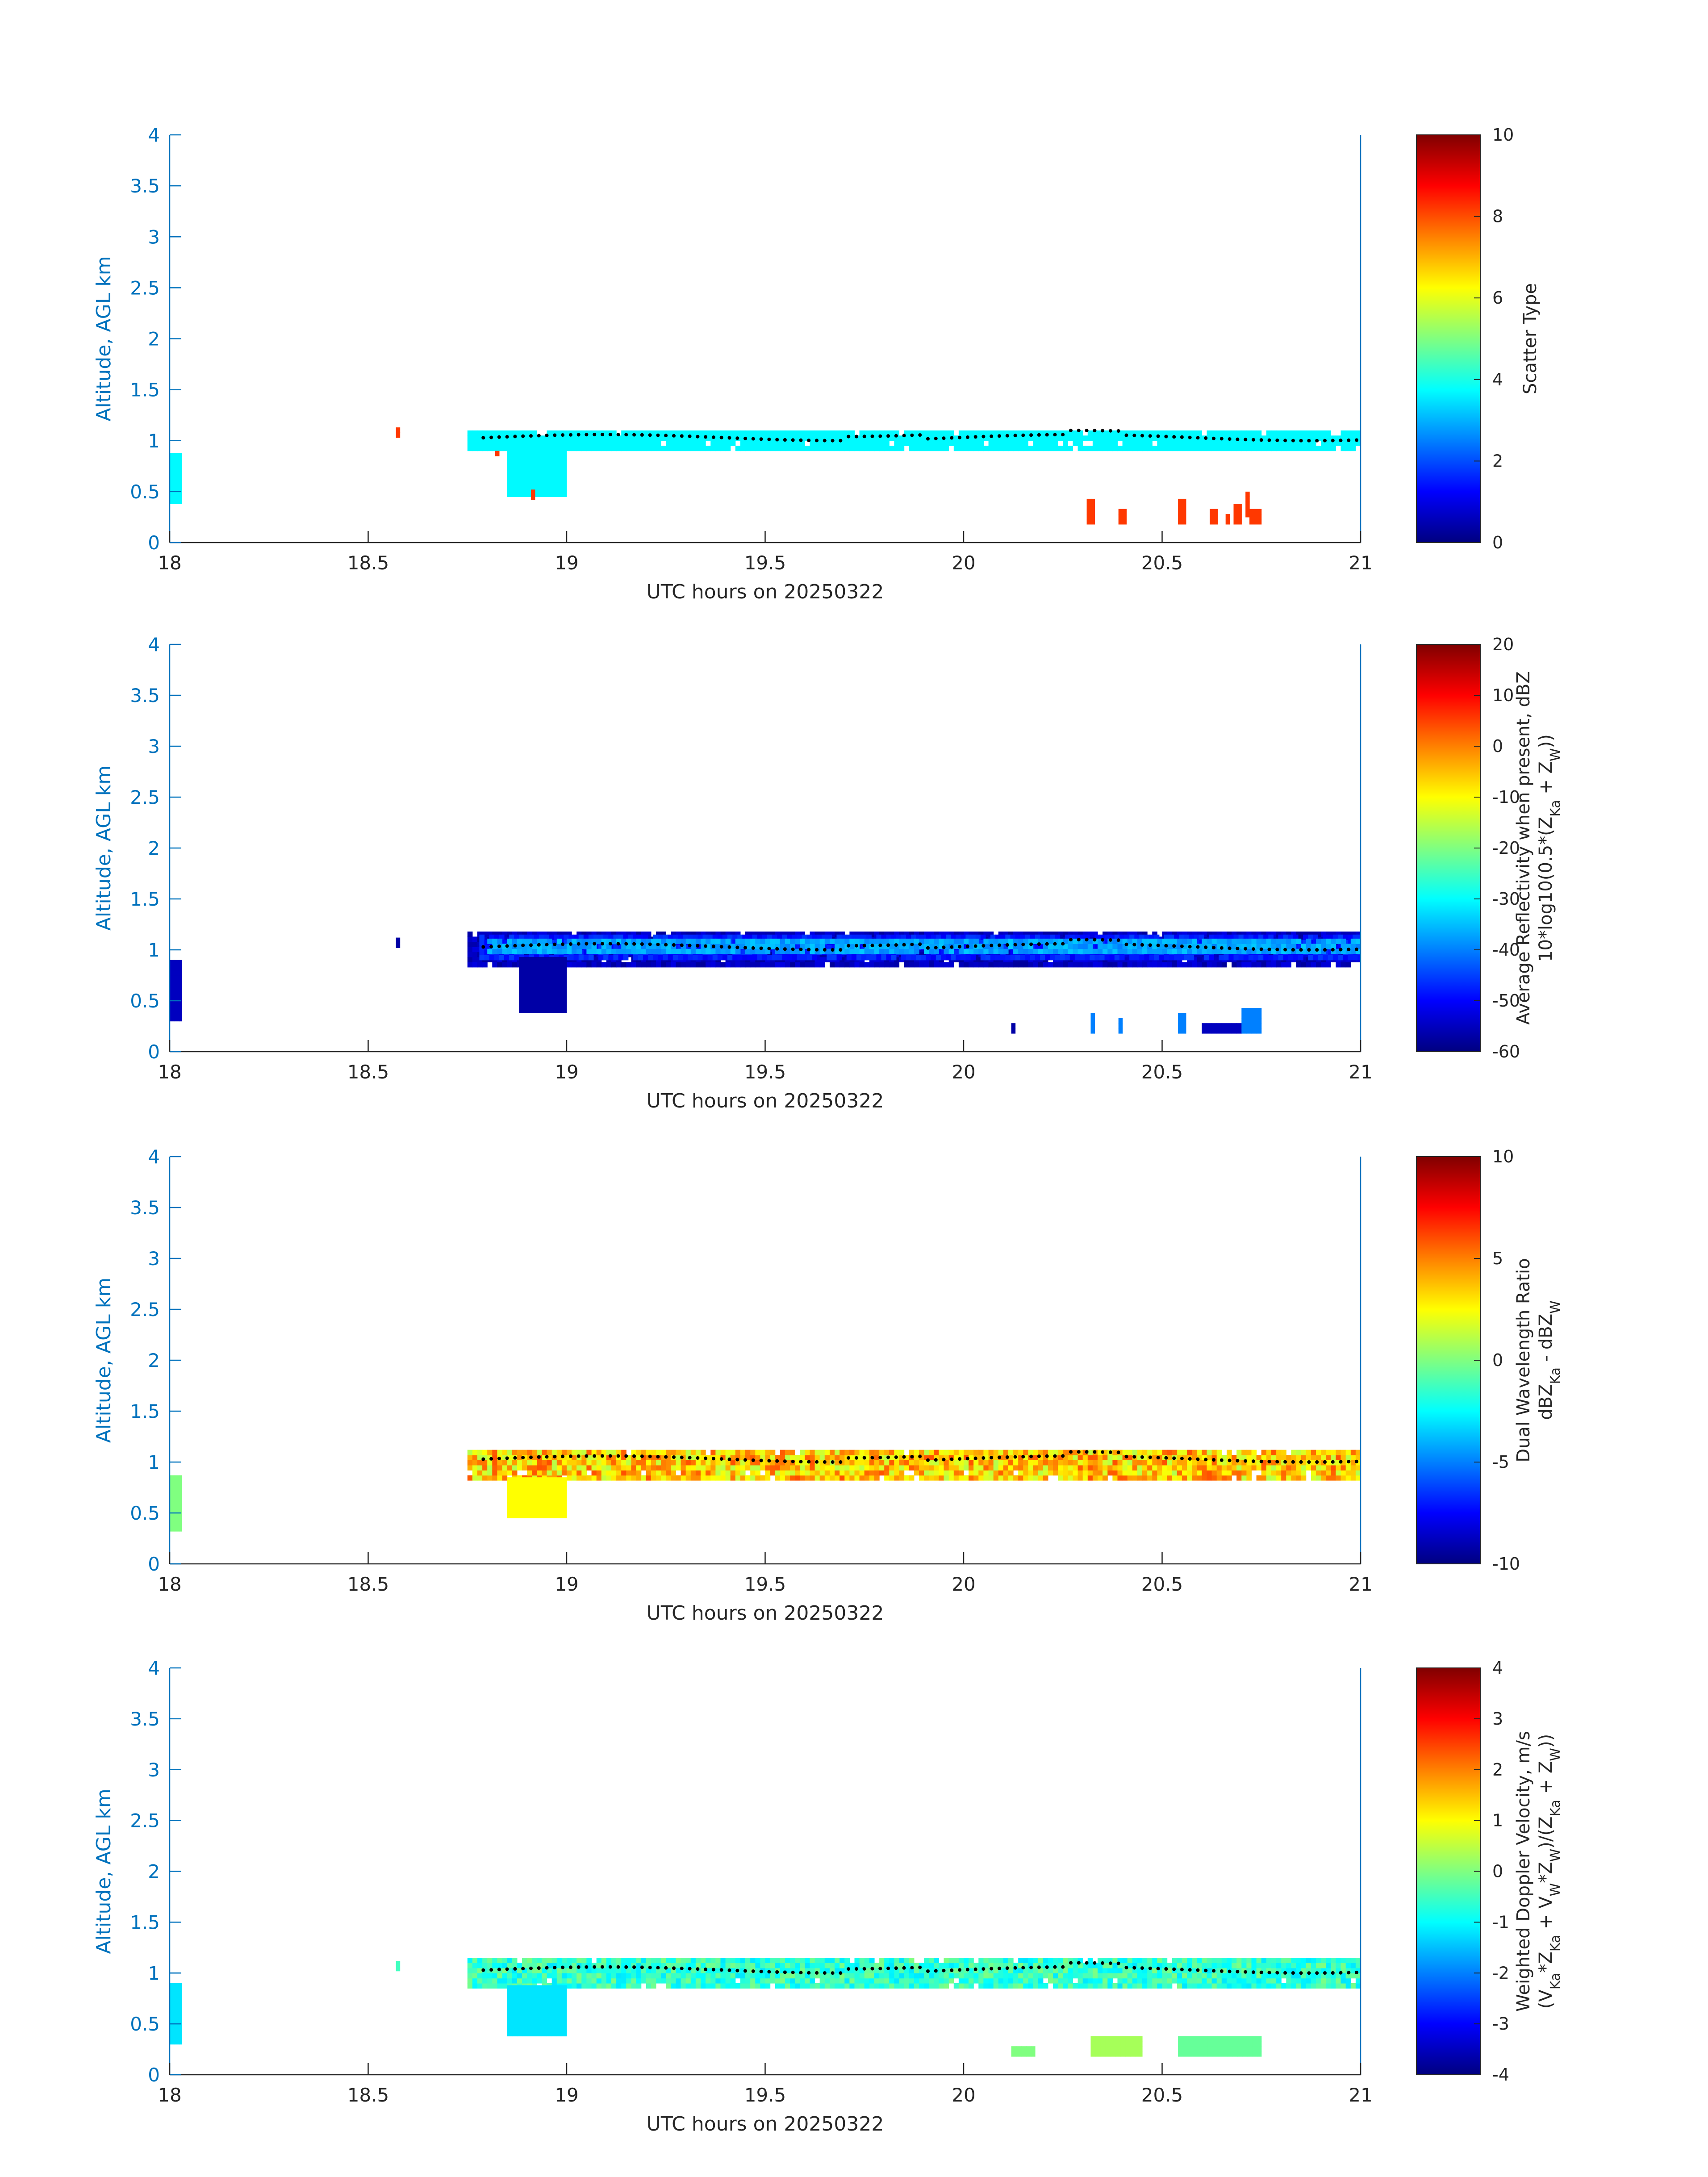 This screenshot has height=2177, width=1708. I want to click on colorbar-tick-label: 0, so click(1497, 542).